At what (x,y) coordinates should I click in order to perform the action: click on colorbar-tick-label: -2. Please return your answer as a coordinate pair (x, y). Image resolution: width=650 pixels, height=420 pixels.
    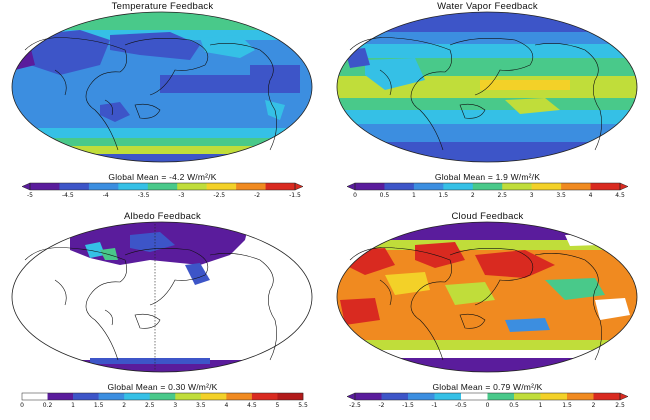
    Looking at the image, I should click on (382, 405).